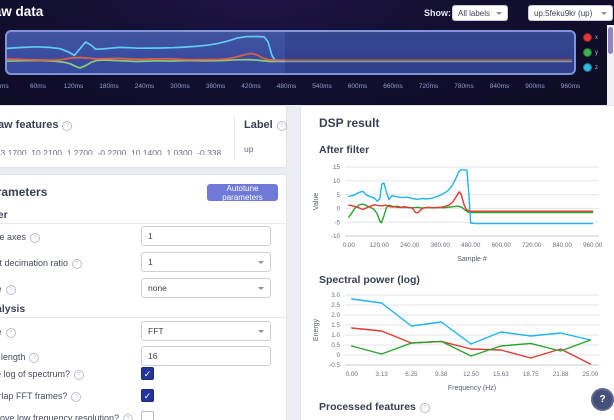  What do you see at coordinates (337, 167) in the screenshot?
I see `svg-text: 15` at bounding box center [337, 167].